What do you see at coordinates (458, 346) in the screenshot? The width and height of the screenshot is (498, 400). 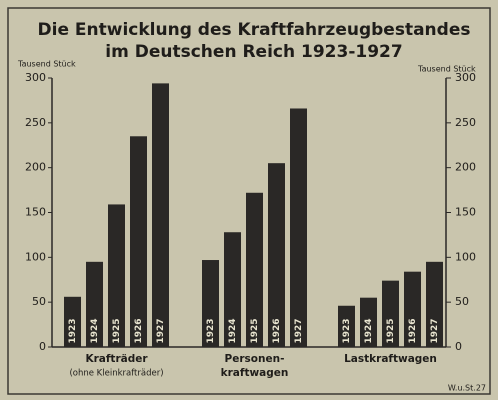 I see `y2-tick-label: 0` at bounding box center [458, 346].